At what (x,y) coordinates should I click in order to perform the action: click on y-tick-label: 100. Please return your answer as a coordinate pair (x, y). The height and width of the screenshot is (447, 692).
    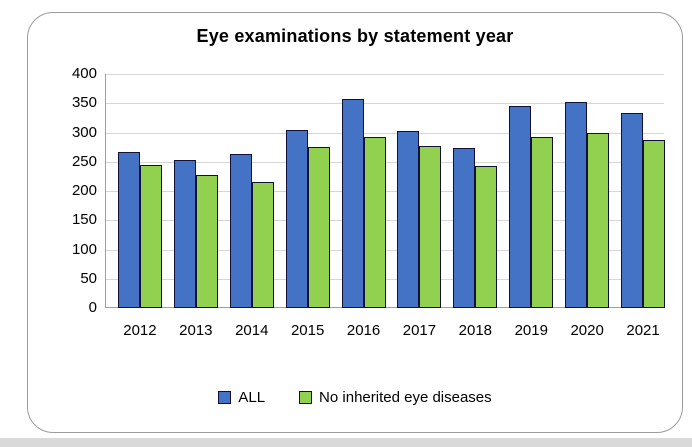
    Looking at the image, I should click on (84, 249).